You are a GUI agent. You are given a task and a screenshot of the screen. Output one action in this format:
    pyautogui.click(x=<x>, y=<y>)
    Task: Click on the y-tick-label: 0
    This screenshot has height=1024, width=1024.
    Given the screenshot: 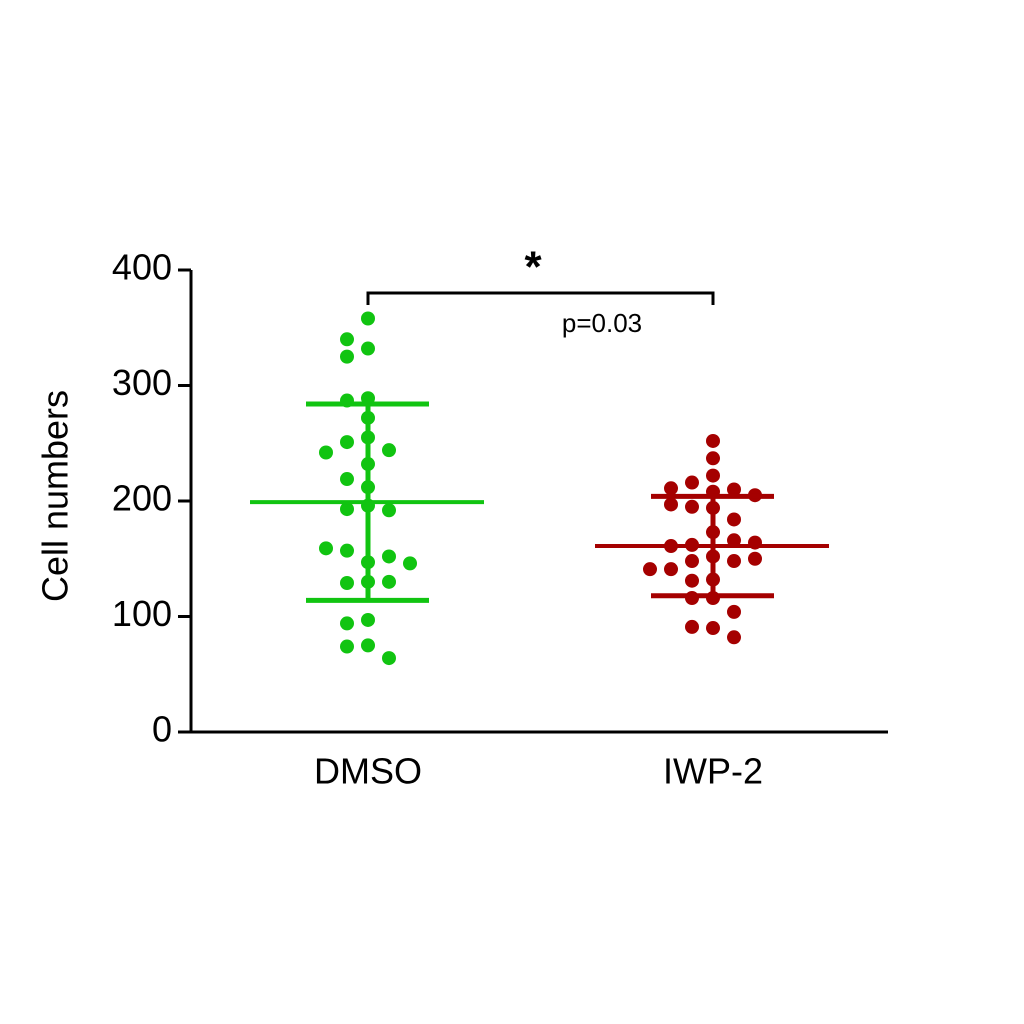 What is the action you would take?
    pyautogui.click(x=162, y=729)
    